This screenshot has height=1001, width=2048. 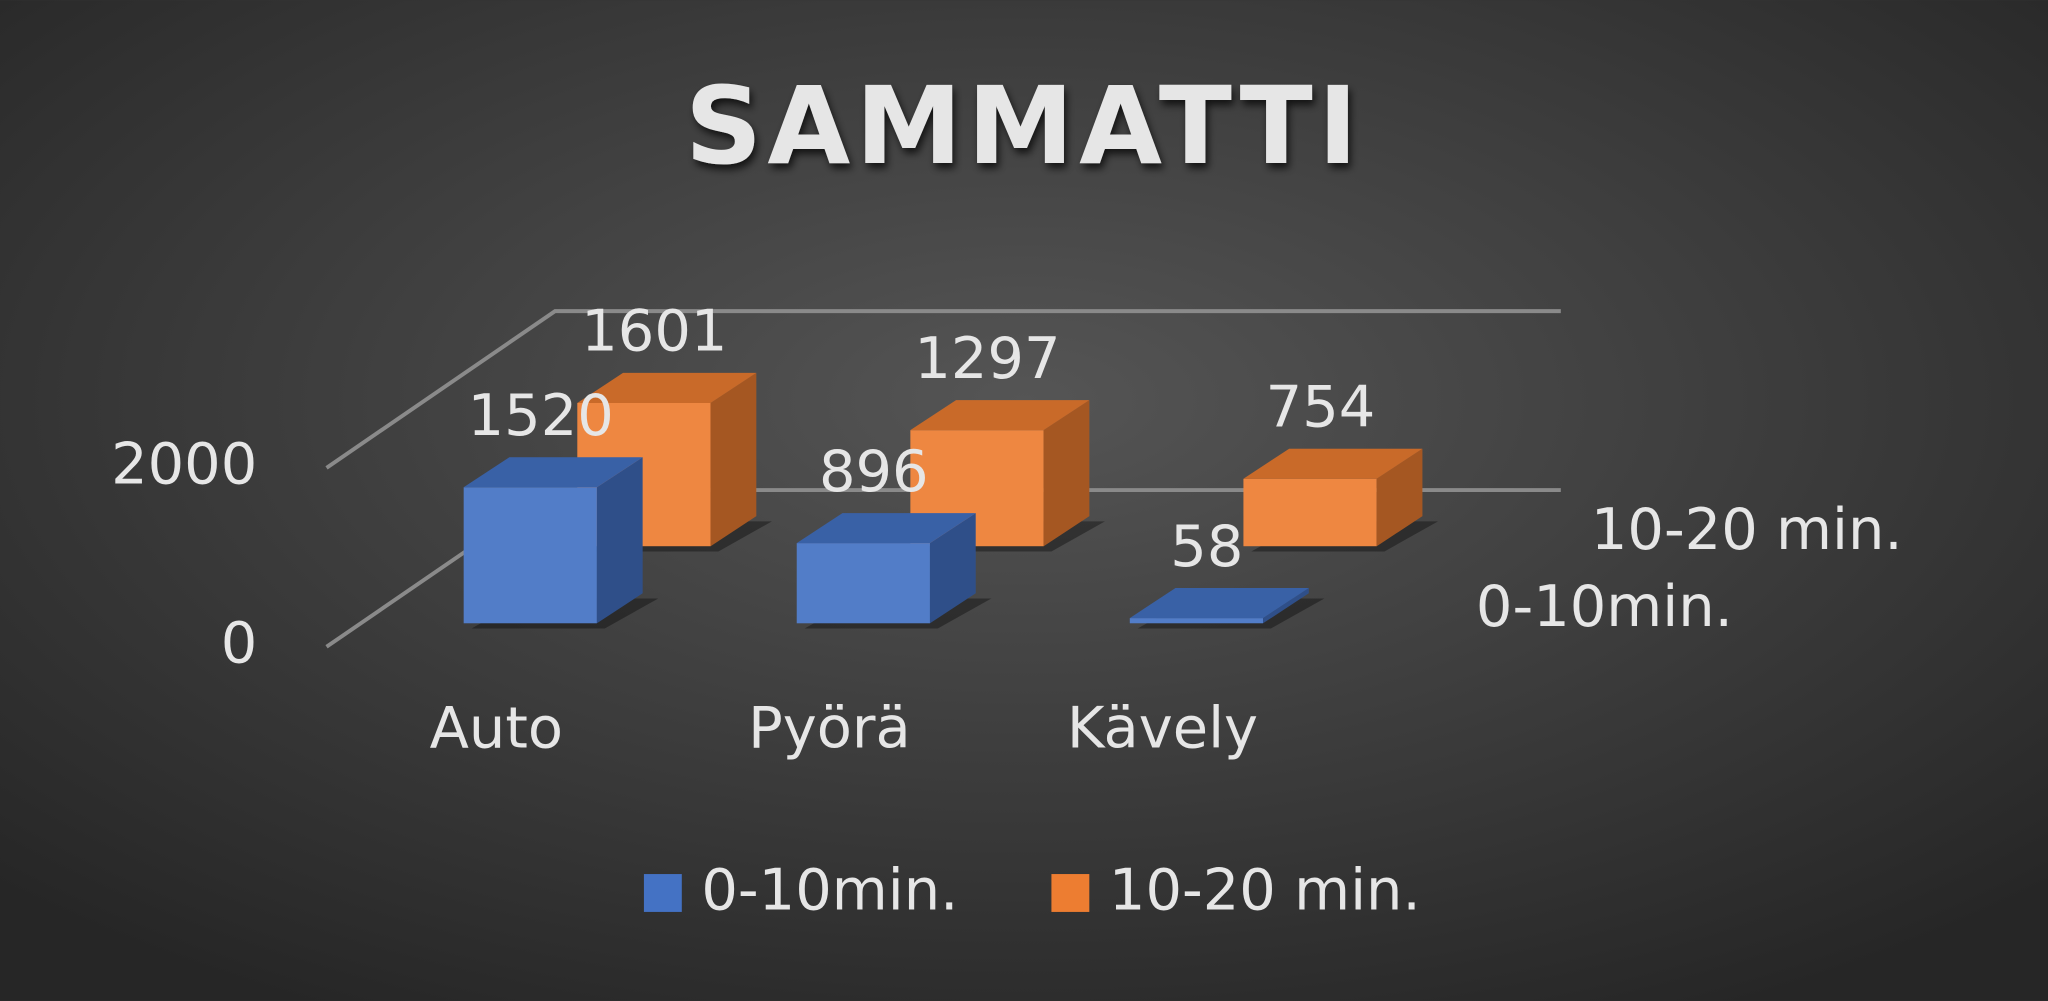 What do you see at coordinates (541, 415) in the screenshot?
I see `data-label: 1520` at bounding box center [541, 415].